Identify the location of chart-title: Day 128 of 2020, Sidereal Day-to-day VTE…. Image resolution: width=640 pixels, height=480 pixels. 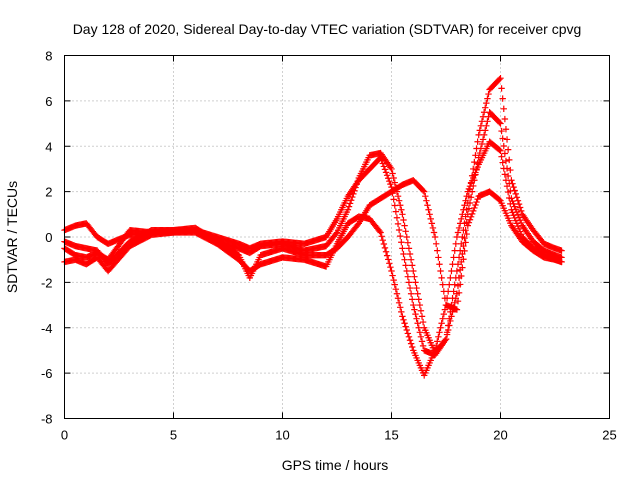
(327, 29).